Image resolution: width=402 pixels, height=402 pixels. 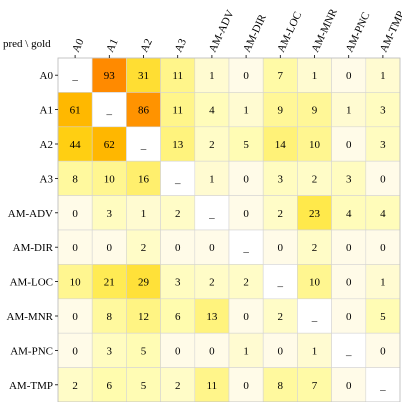 I want to click on cell-am-tmp-am-adv, so click(x=212, y=384).